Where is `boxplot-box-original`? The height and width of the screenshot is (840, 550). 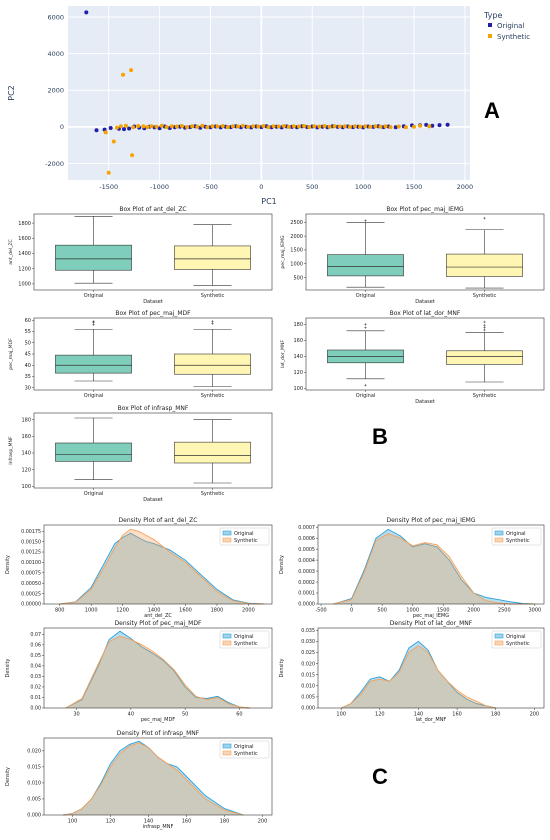 boxplot-box-original is located at coordinates (93, 364).